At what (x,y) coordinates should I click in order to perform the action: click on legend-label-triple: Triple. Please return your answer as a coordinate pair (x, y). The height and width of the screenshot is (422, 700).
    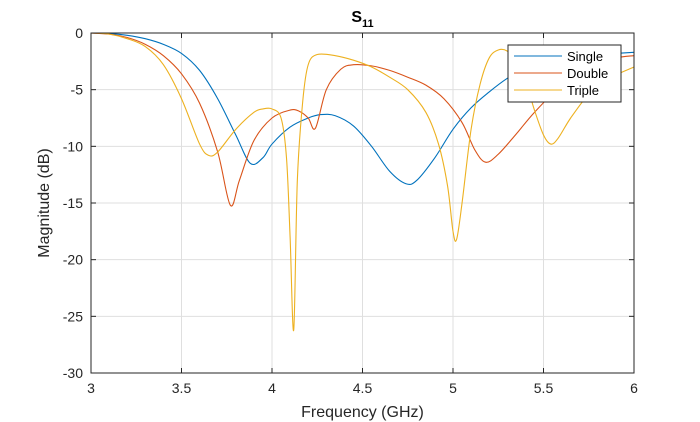
    Looking at the image, I should click on (583, 90).